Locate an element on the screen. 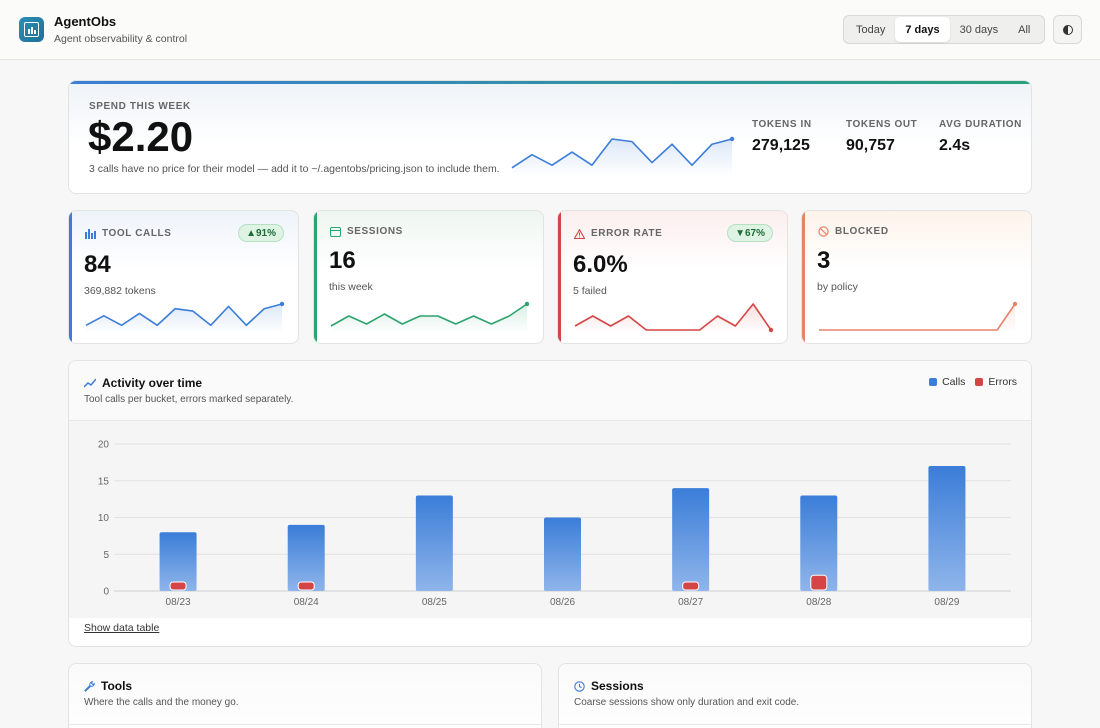  spend-amount: $2.20 is located at coordinates (141, 136).